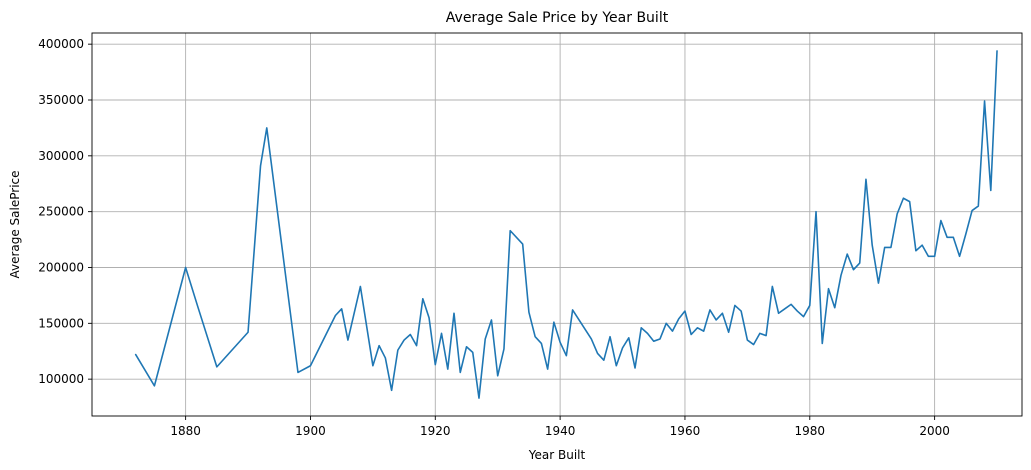 This screenshot has width=1031, height=470. Describe the element at coordinates (435, 431) in the screenshot. I see `x-tick-label: 1920` at that location.